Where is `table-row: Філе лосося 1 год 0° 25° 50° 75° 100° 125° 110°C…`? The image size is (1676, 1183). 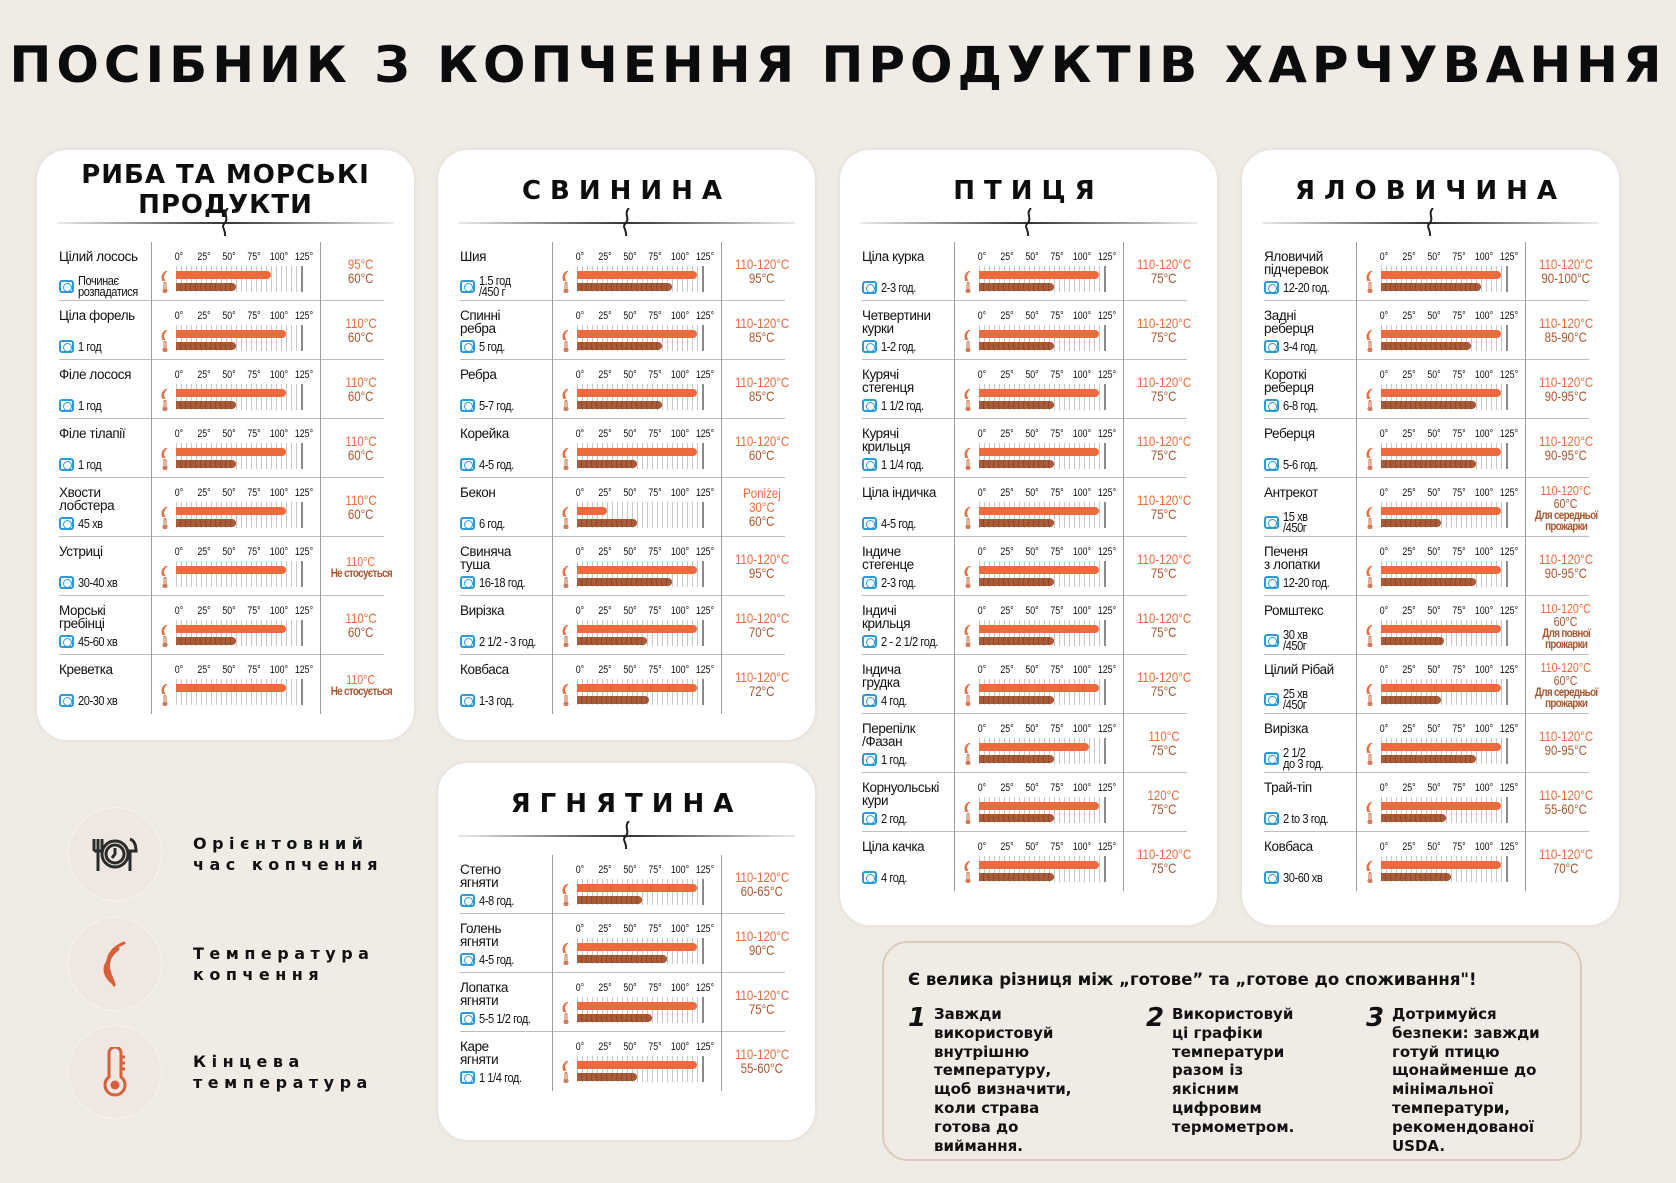 table-row: Філе лосося 1 год 0° 25° 50° 75° 100° 125° 110°C… is located at coordinates (225, 389).